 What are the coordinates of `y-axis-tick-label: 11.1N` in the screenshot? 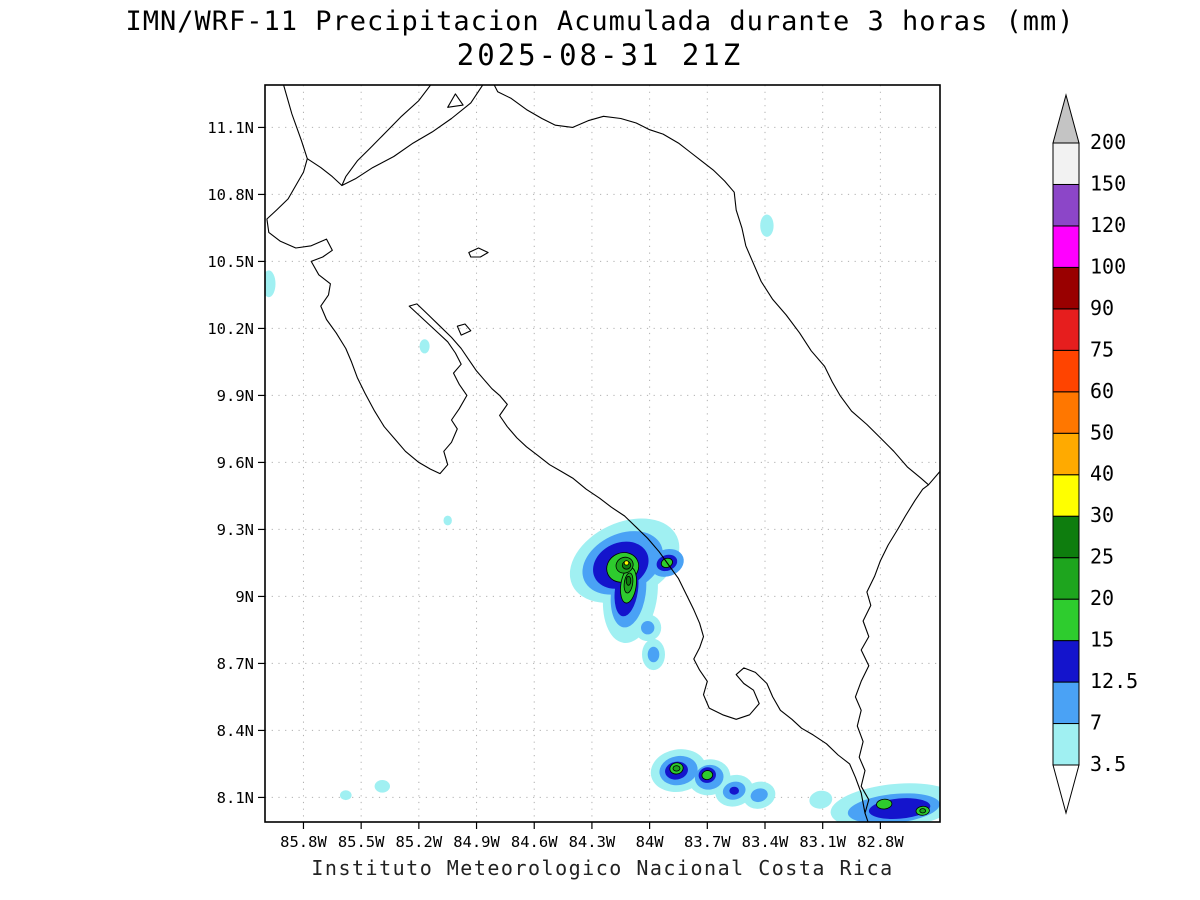 It's located at (230, 128).